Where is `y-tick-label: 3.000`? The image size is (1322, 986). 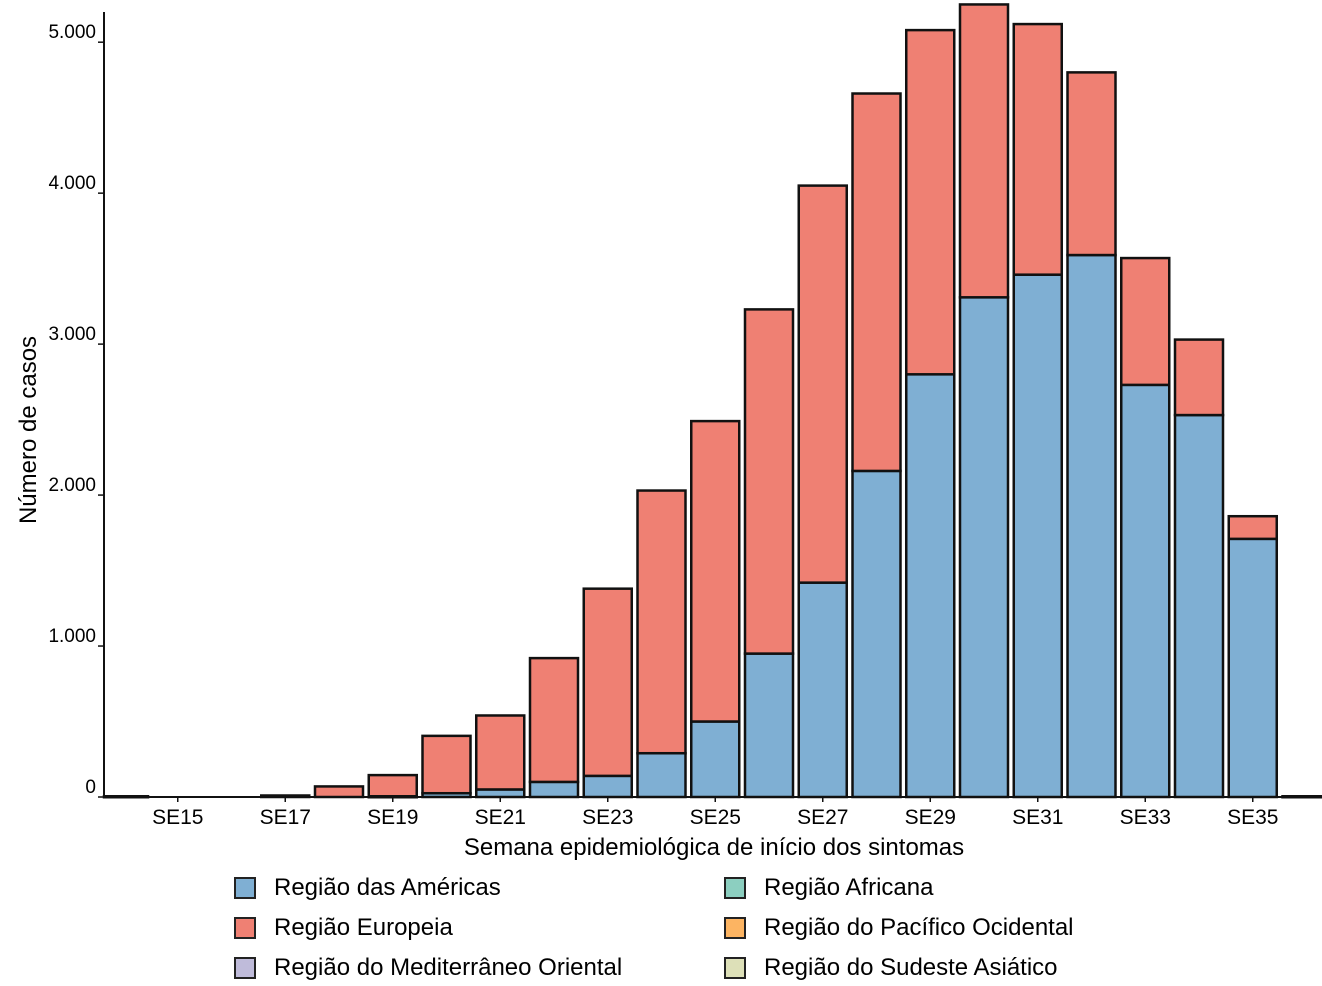
y-tick-label: 3.000 is located at coordinates (72, 334).